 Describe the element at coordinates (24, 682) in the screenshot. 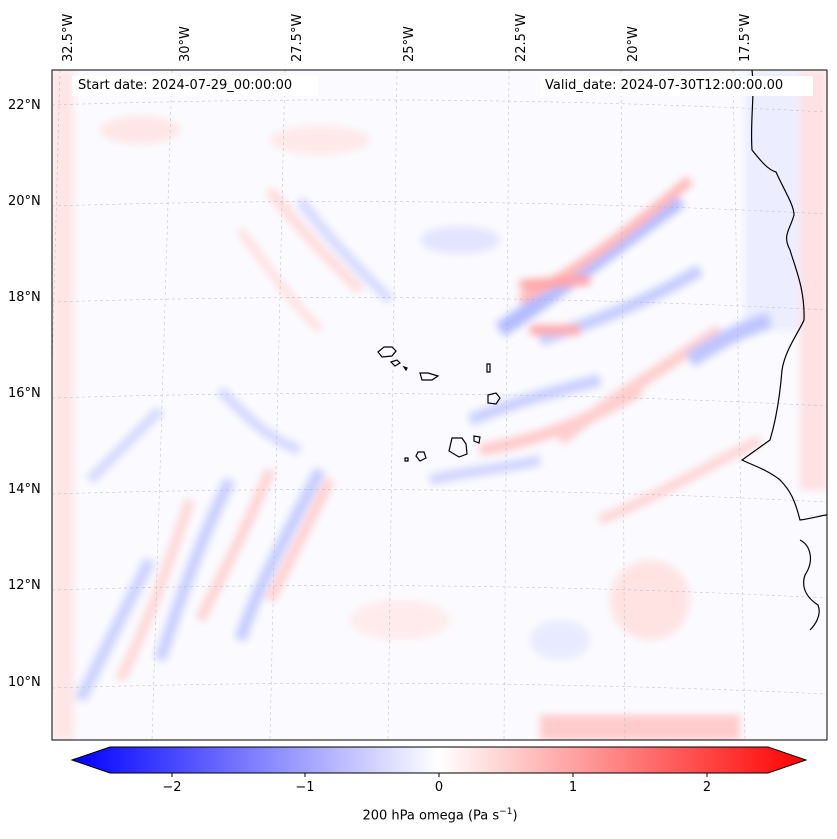

I see `lat-label: 10°N` at that location.